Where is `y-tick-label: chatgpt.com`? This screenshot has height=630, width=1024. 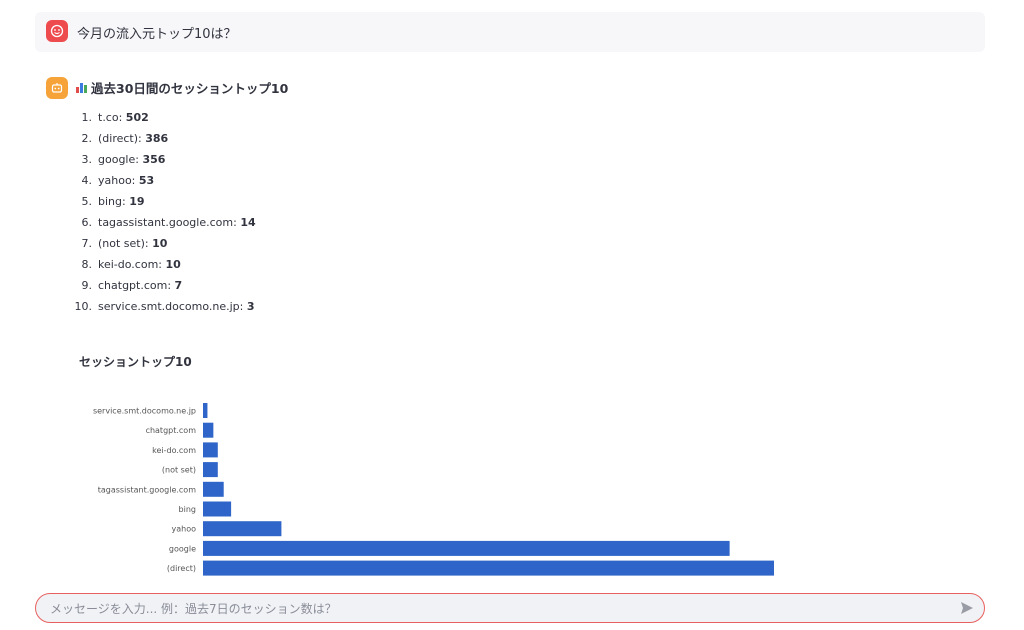 y-tick-label: chatgpt.com is located at coordinates (171, 430).